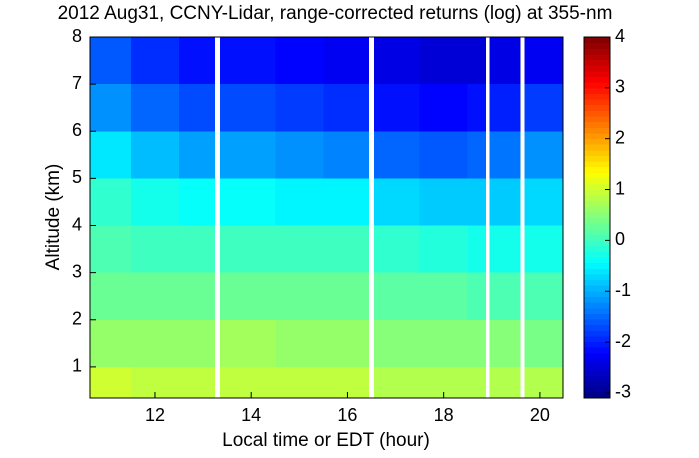 The width and height of the screenshot is (699, 458). Describe the element at coordinates (77, 83) in the screenshot. I see `y-tick-label: 7` at that location.